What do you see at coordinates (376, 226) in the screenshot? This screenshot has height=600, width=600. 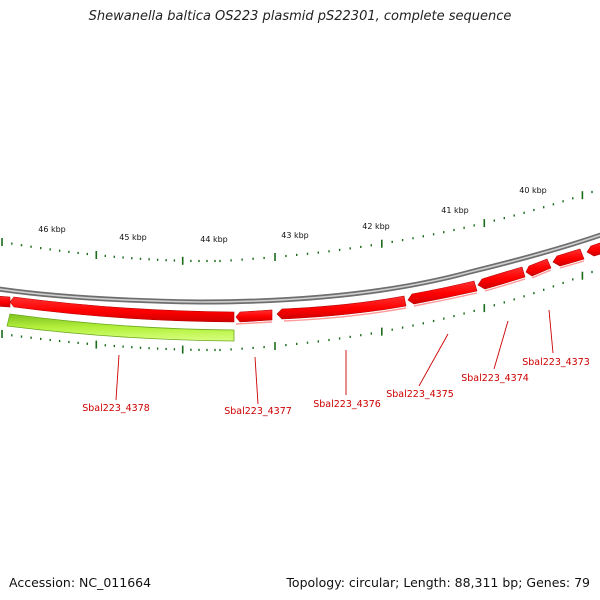 I see `ruler-label-42kbp: 42 kbp` at bounding box center [376, 226].